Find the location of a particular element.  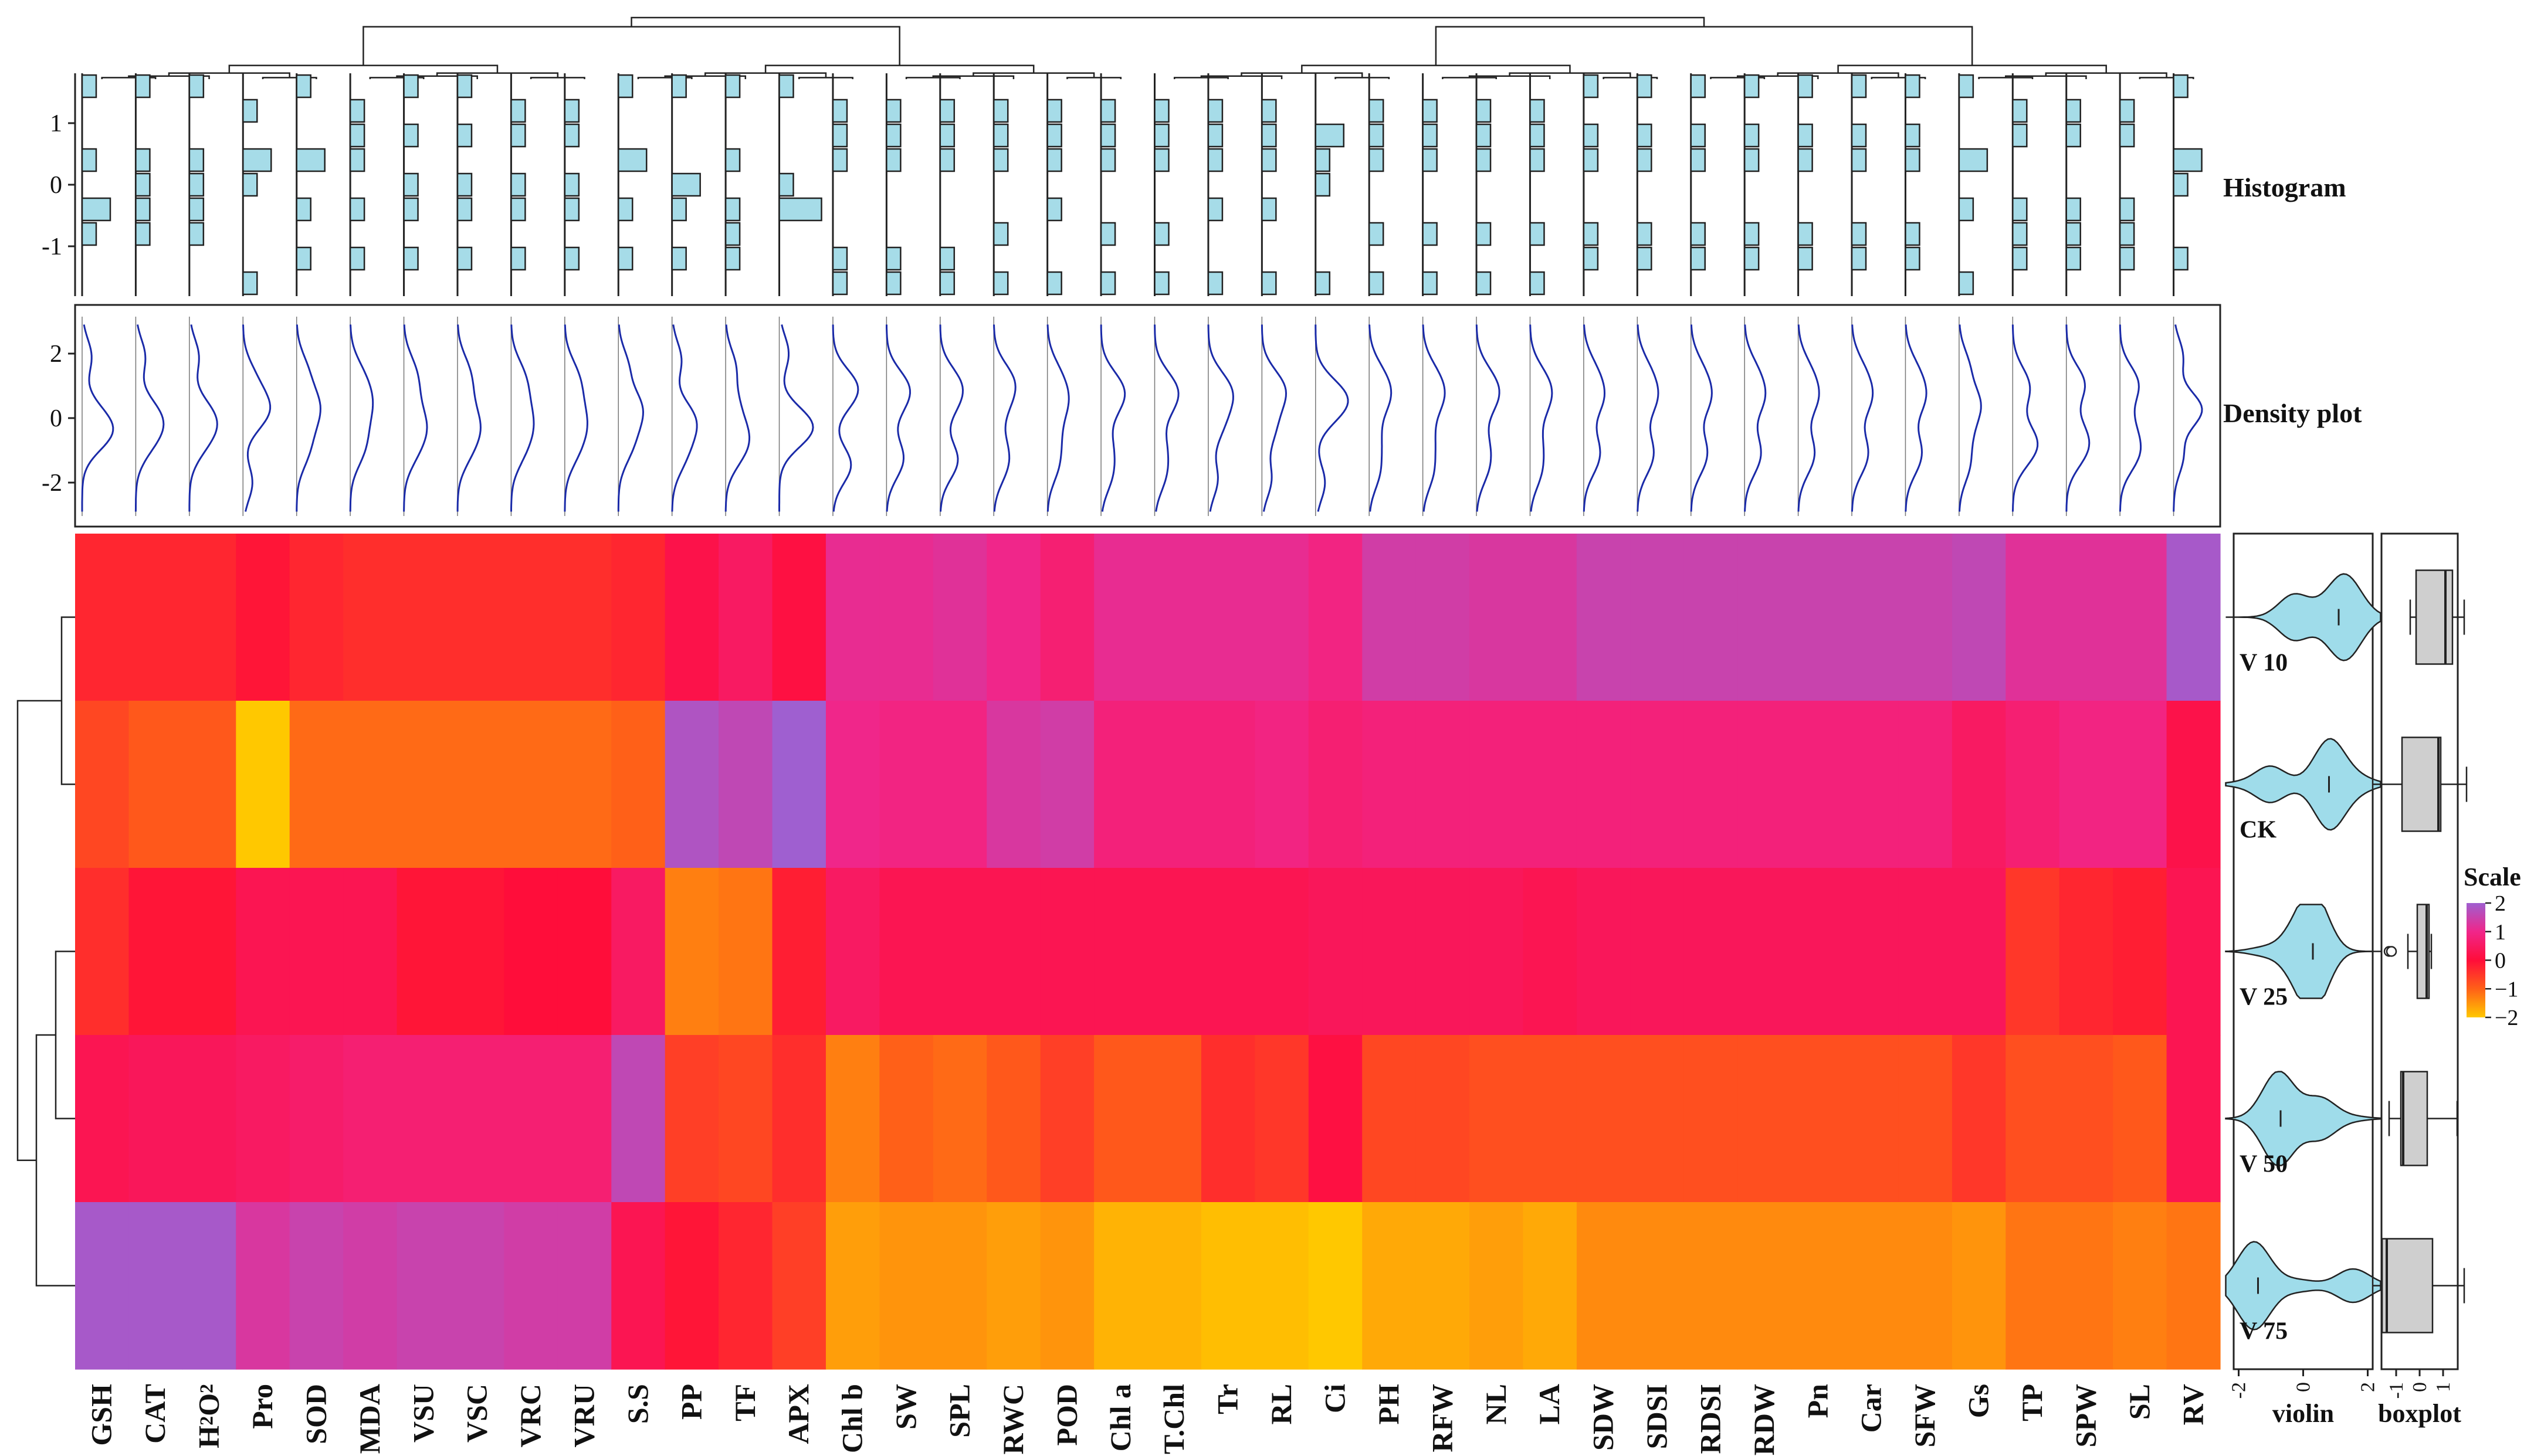

column-label: SPL is located at coordinates (959, 1411).